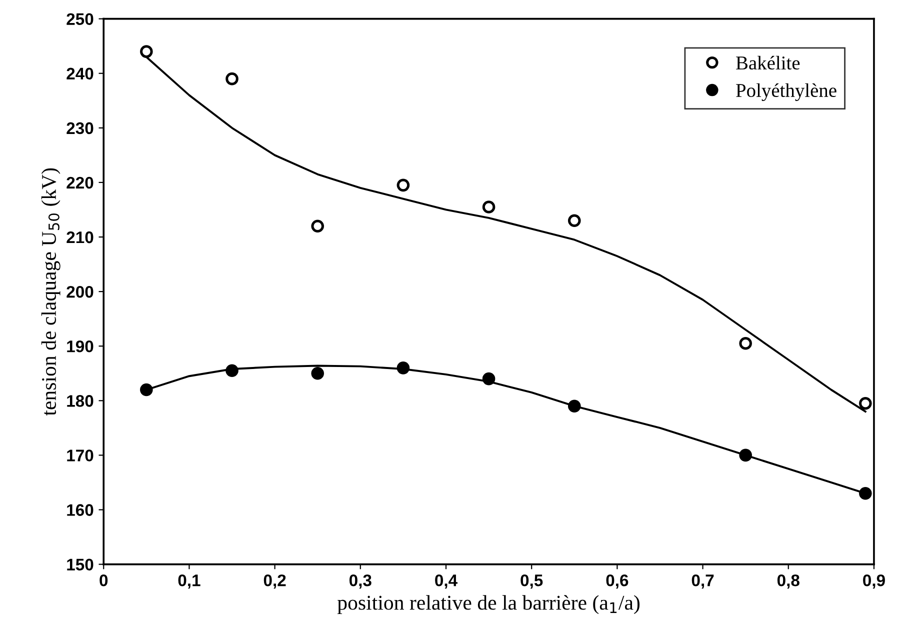 This screenshot has width=901, height=627. I want to click on y-tick-label: 170, so click(80, 456).